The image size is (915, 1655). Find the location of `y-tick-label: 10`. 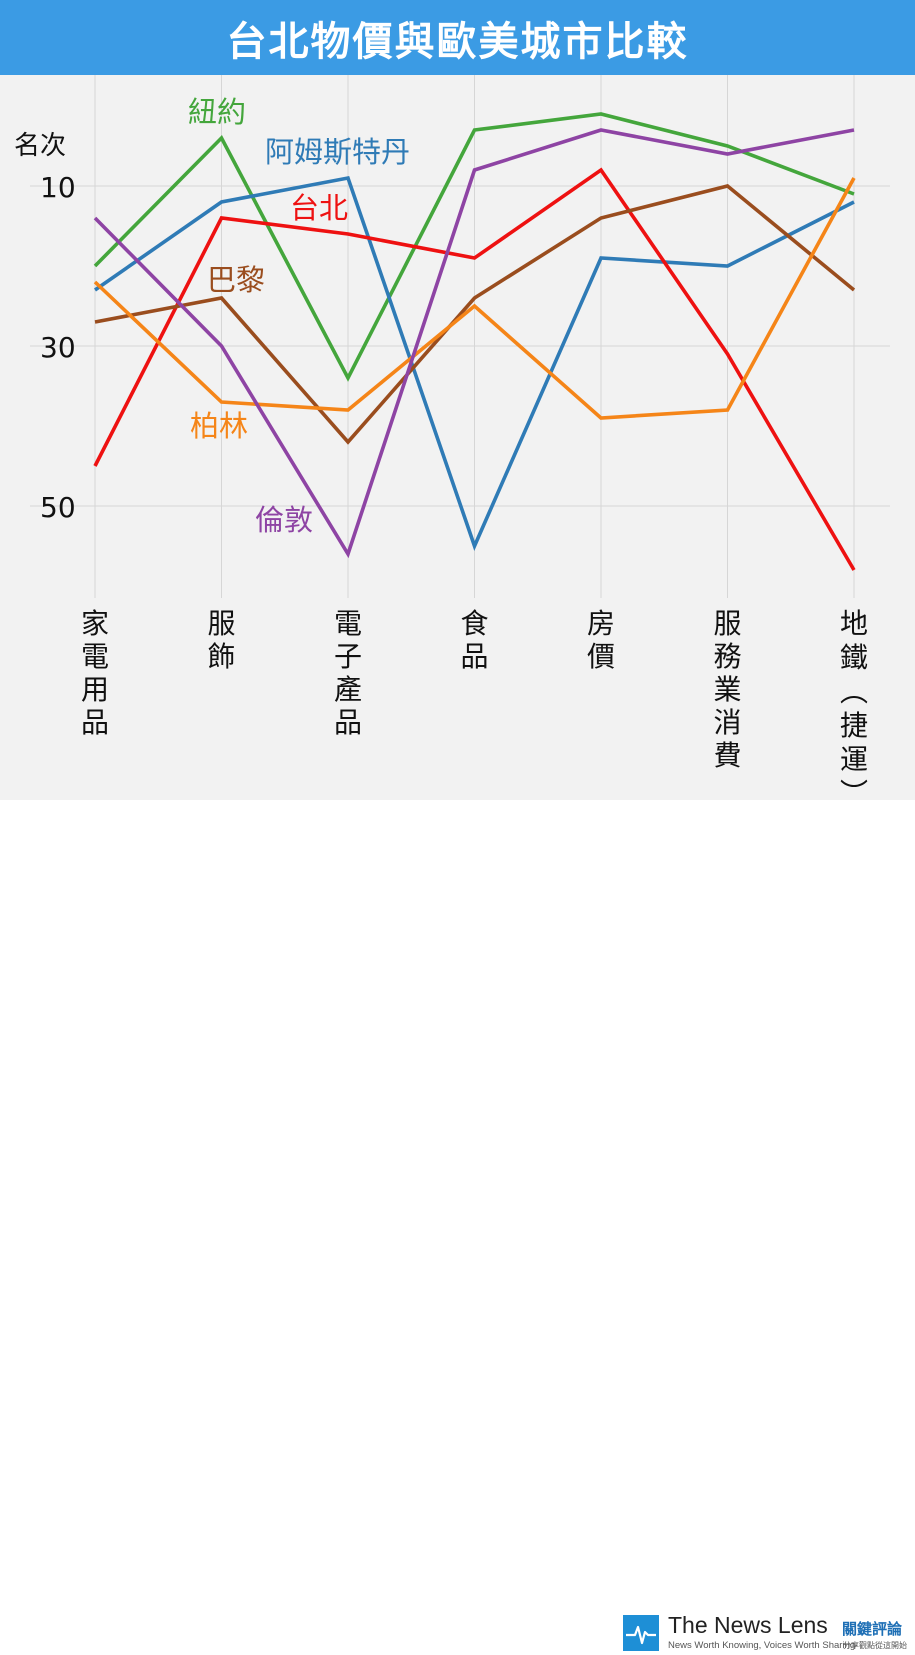

y-tick-label: 10 is located at coordinates (58, 187).